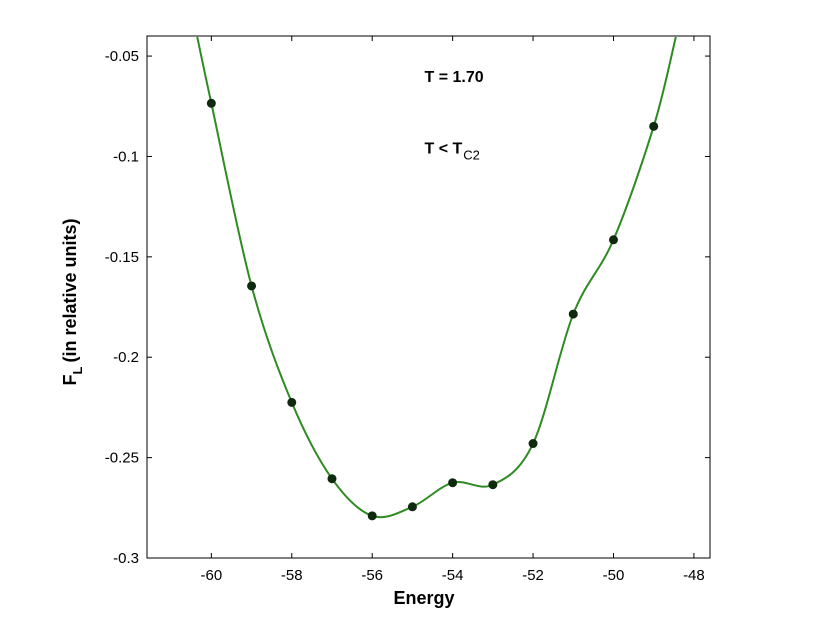 The width and height of the screenshot is (818, 619). What do you see at coordinates (70, 291) in the screenshot?
I see `y-axis-label-rest: (in relative units)` at bounding box center [70, 291].